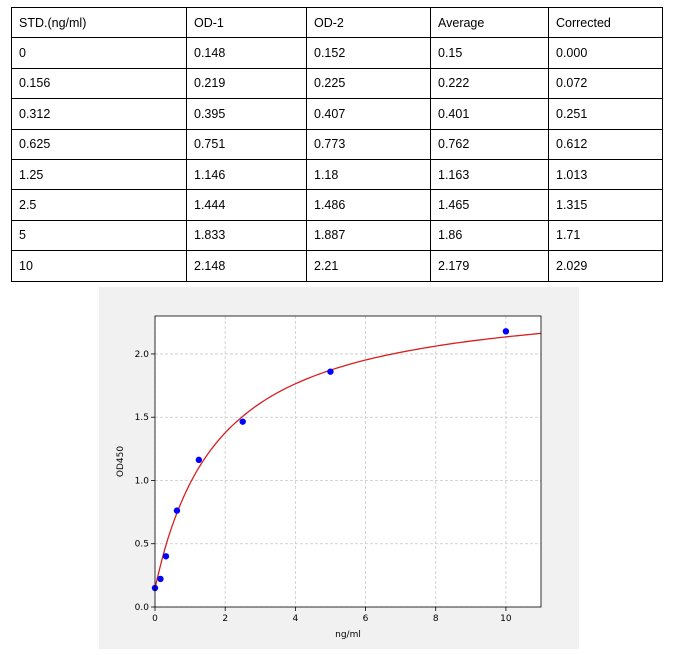 The width and height of the screenshot is (679, 655). Describe the element at coordinates (506, 619) in the screenshot. I see `x-tick-label: 10` at that location.